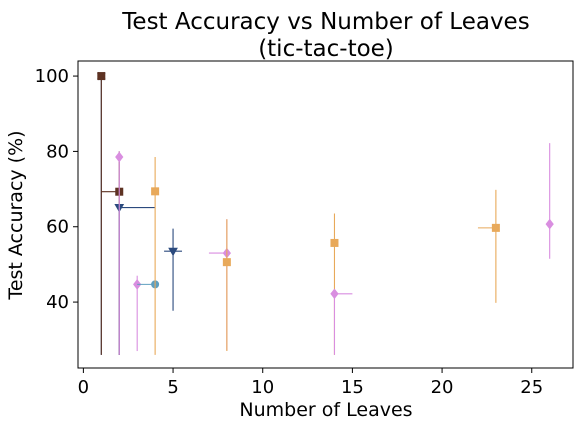 Image resolution: width=581 pixels, height=427 pixels. Describe the element at coordinates (310, 383) in the screenshot. I see `x-axis-ticks: 0 5 10 15 20 25` at that location.